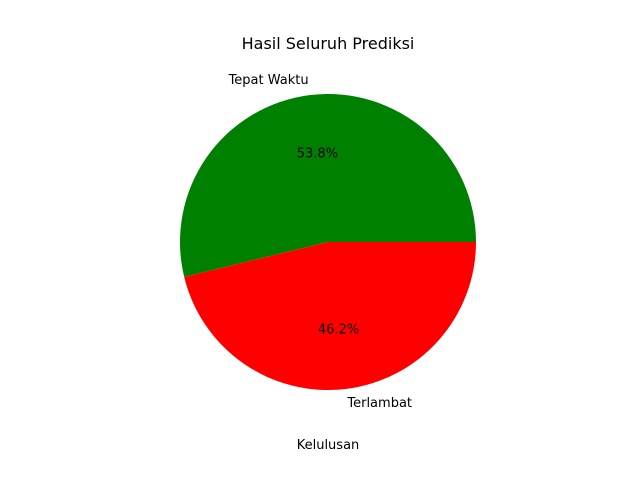  I want to click on slice-percent-label: 53.8%, so click(317, 153).